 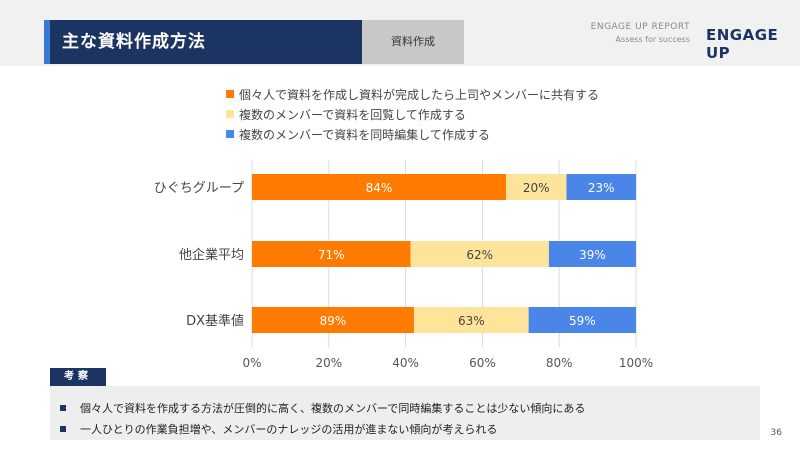 I want to click on x-tick-label: 100%, so click(x=636, y=363).